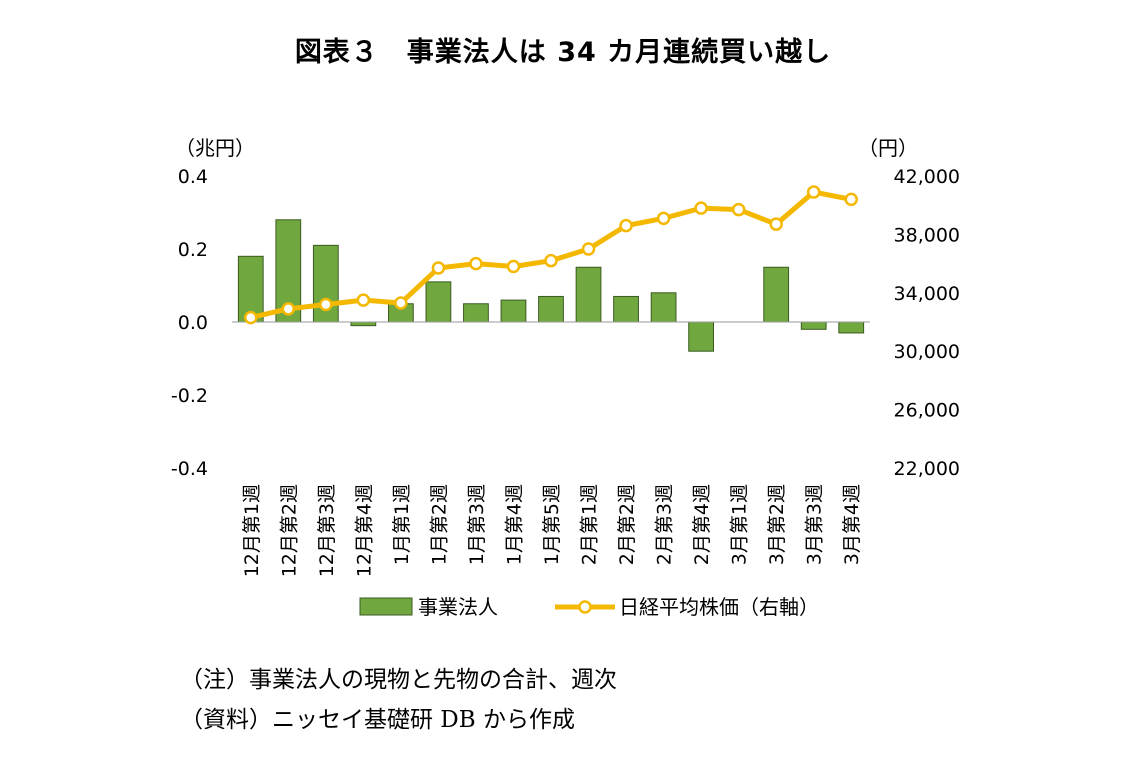 This screenshot has height=761, width=1126. What do you see at coordinates (719, 607) in the screenshot?
I see `legend-line-label: 日経平均株価（右軸）` at bounding box center [719, 607].